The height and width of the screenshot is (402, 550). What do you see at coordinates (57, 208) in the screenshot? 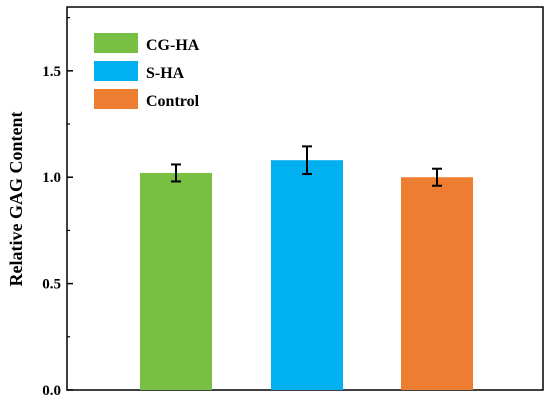
I see `y-axis-ticks: 0.0 0.5 1.0 1.5` at bounding box center [57, 208].